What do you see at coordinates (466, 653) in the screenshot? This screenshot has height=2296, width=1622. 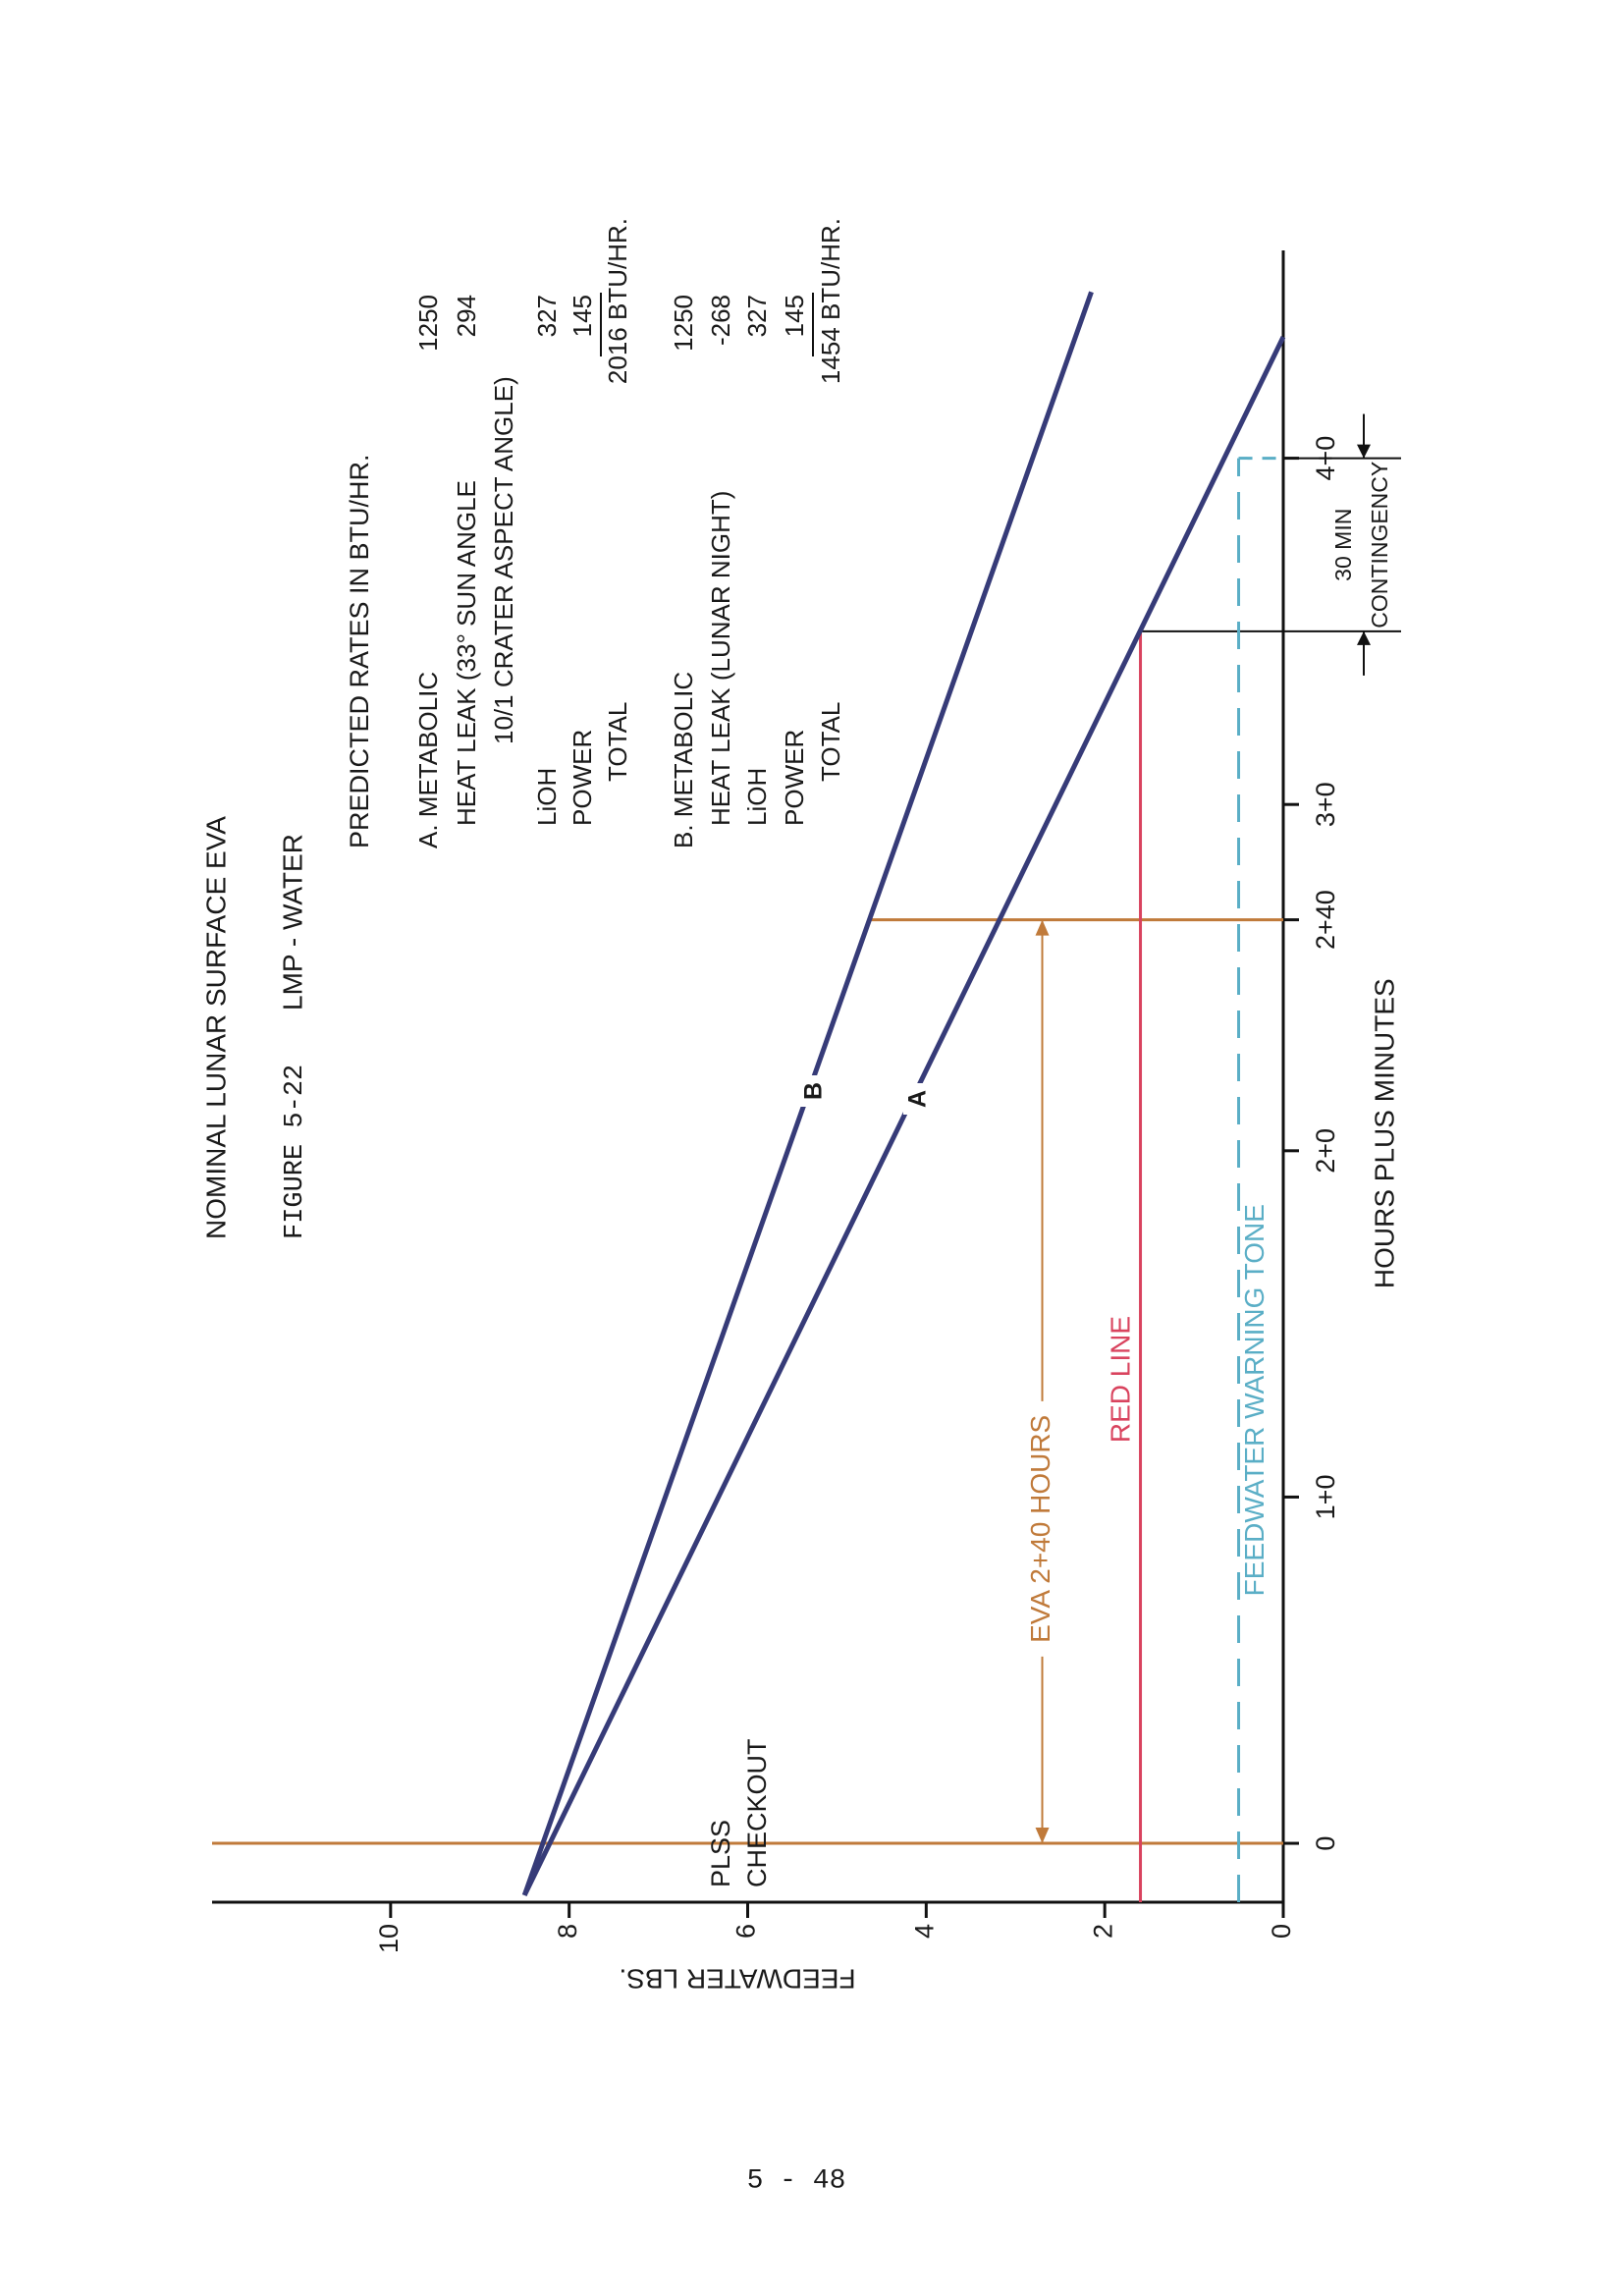 I see `rate-label: HEAT LEAK (33° SUN ANGLE` at bounding box center [466, 653].